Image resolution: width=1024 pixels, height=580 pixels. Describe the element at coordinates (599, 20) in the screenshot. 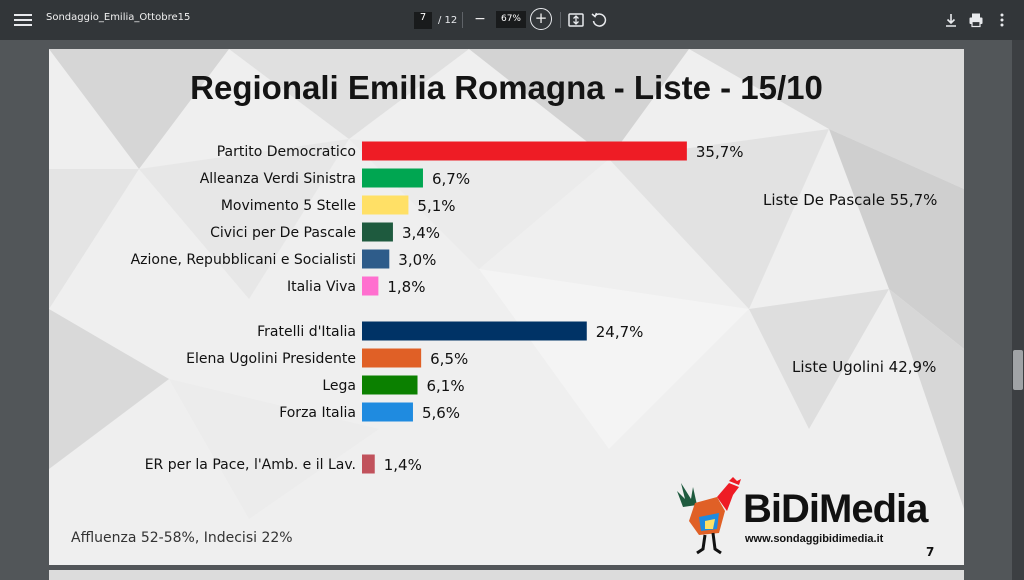

I see `rotate-icon` at that location.